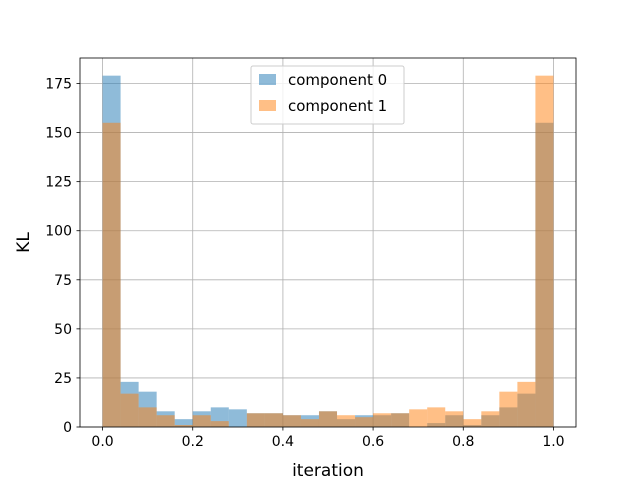  I want to click on y-tick-label: 25, so click(63, 379).